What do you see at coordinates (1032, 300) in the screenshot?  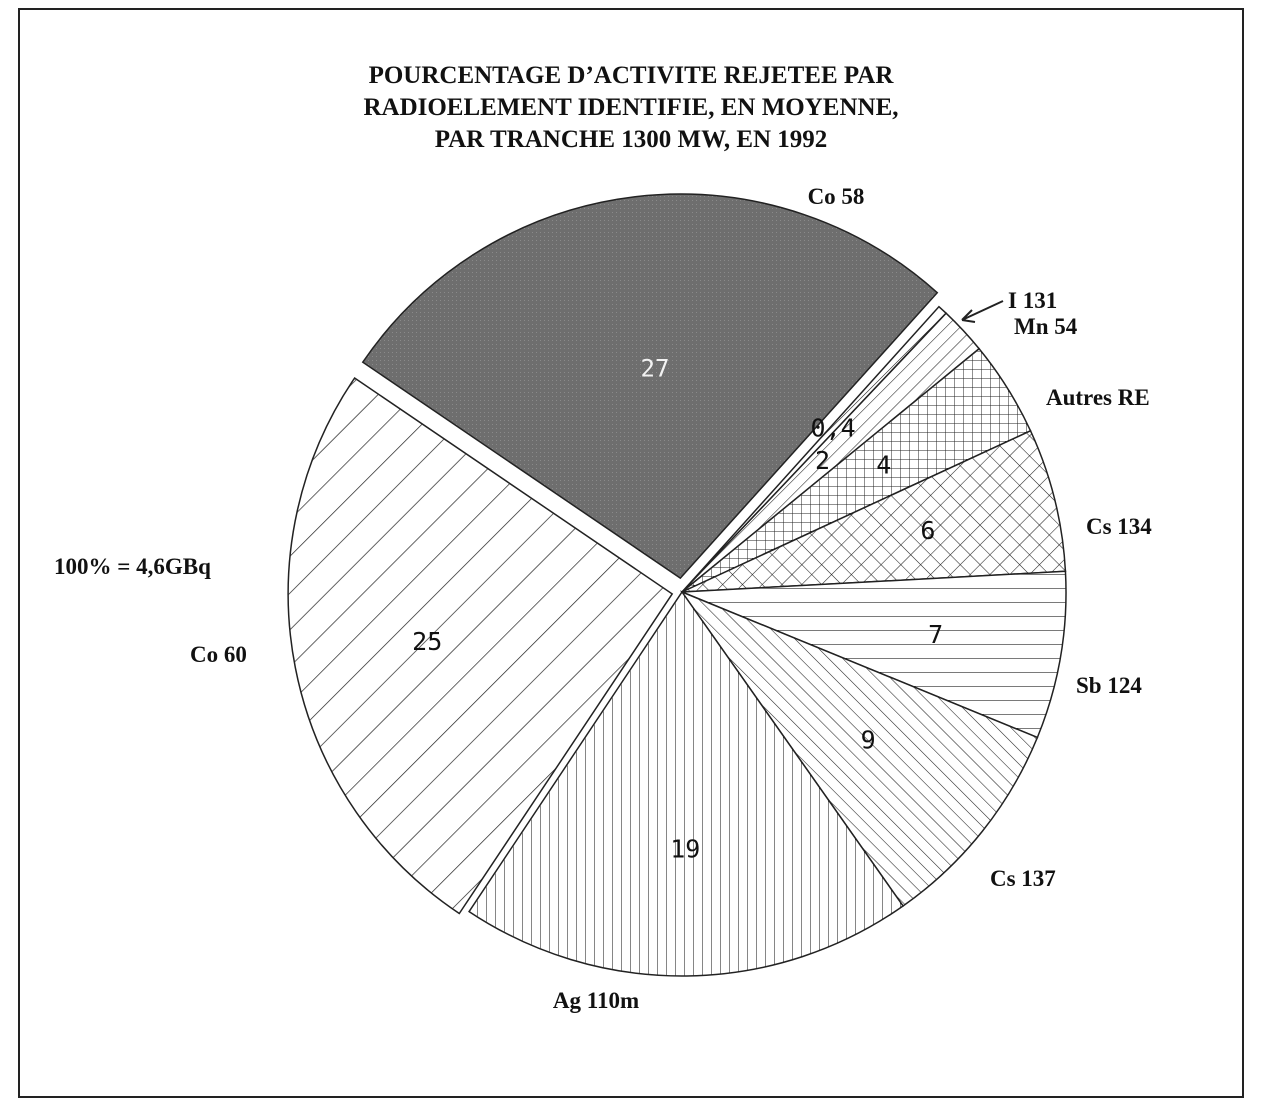 I see `slice-name-i-131: I 131` at bounding box center [1032, 300].